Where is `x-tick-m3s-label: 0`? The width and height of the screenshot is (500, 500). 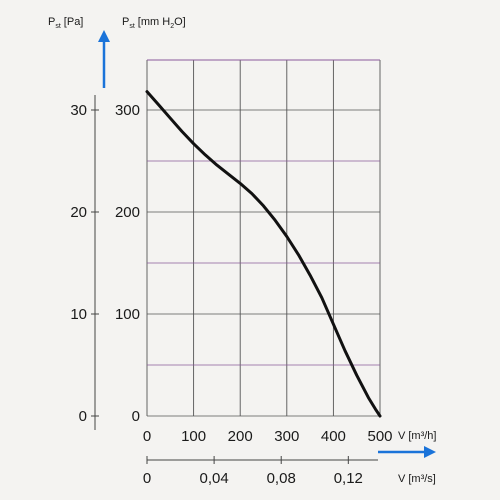 x-tick-m3s-label: 0 is located at coordinates (147, 478).